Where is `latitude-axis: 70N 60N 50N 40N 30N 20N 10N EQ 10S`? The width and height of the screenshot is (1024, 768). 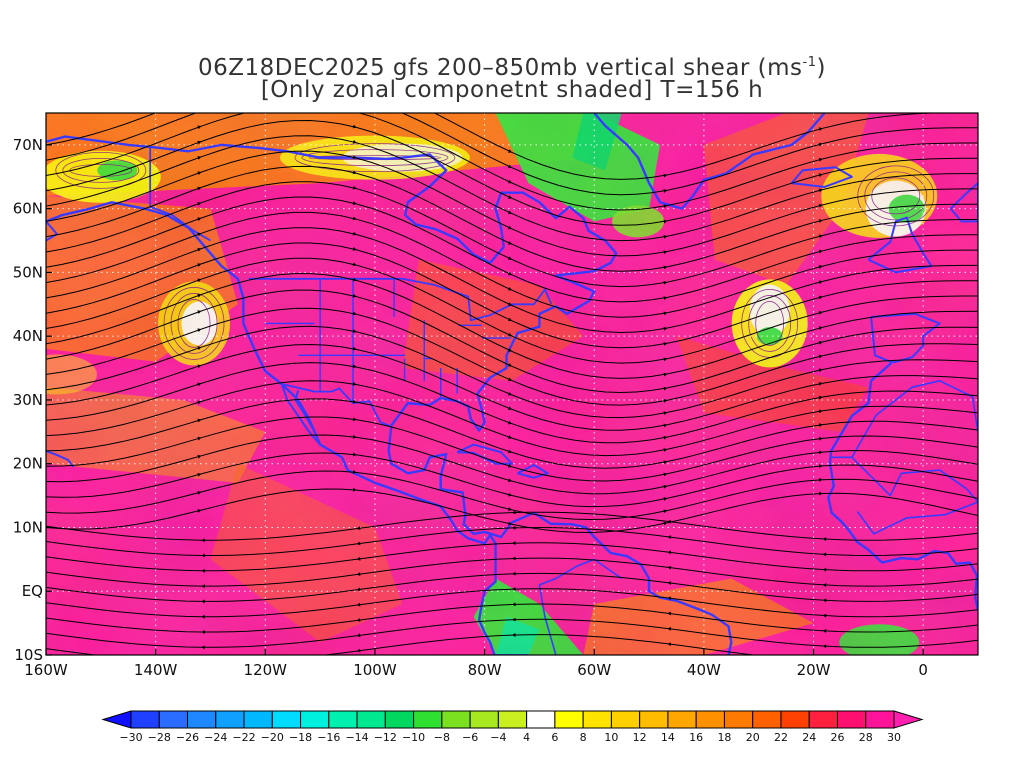 latitude-axis: 70N 60N 50N 40N 30N 20N 10N EQ 10S is located at coordinates (32, 400).